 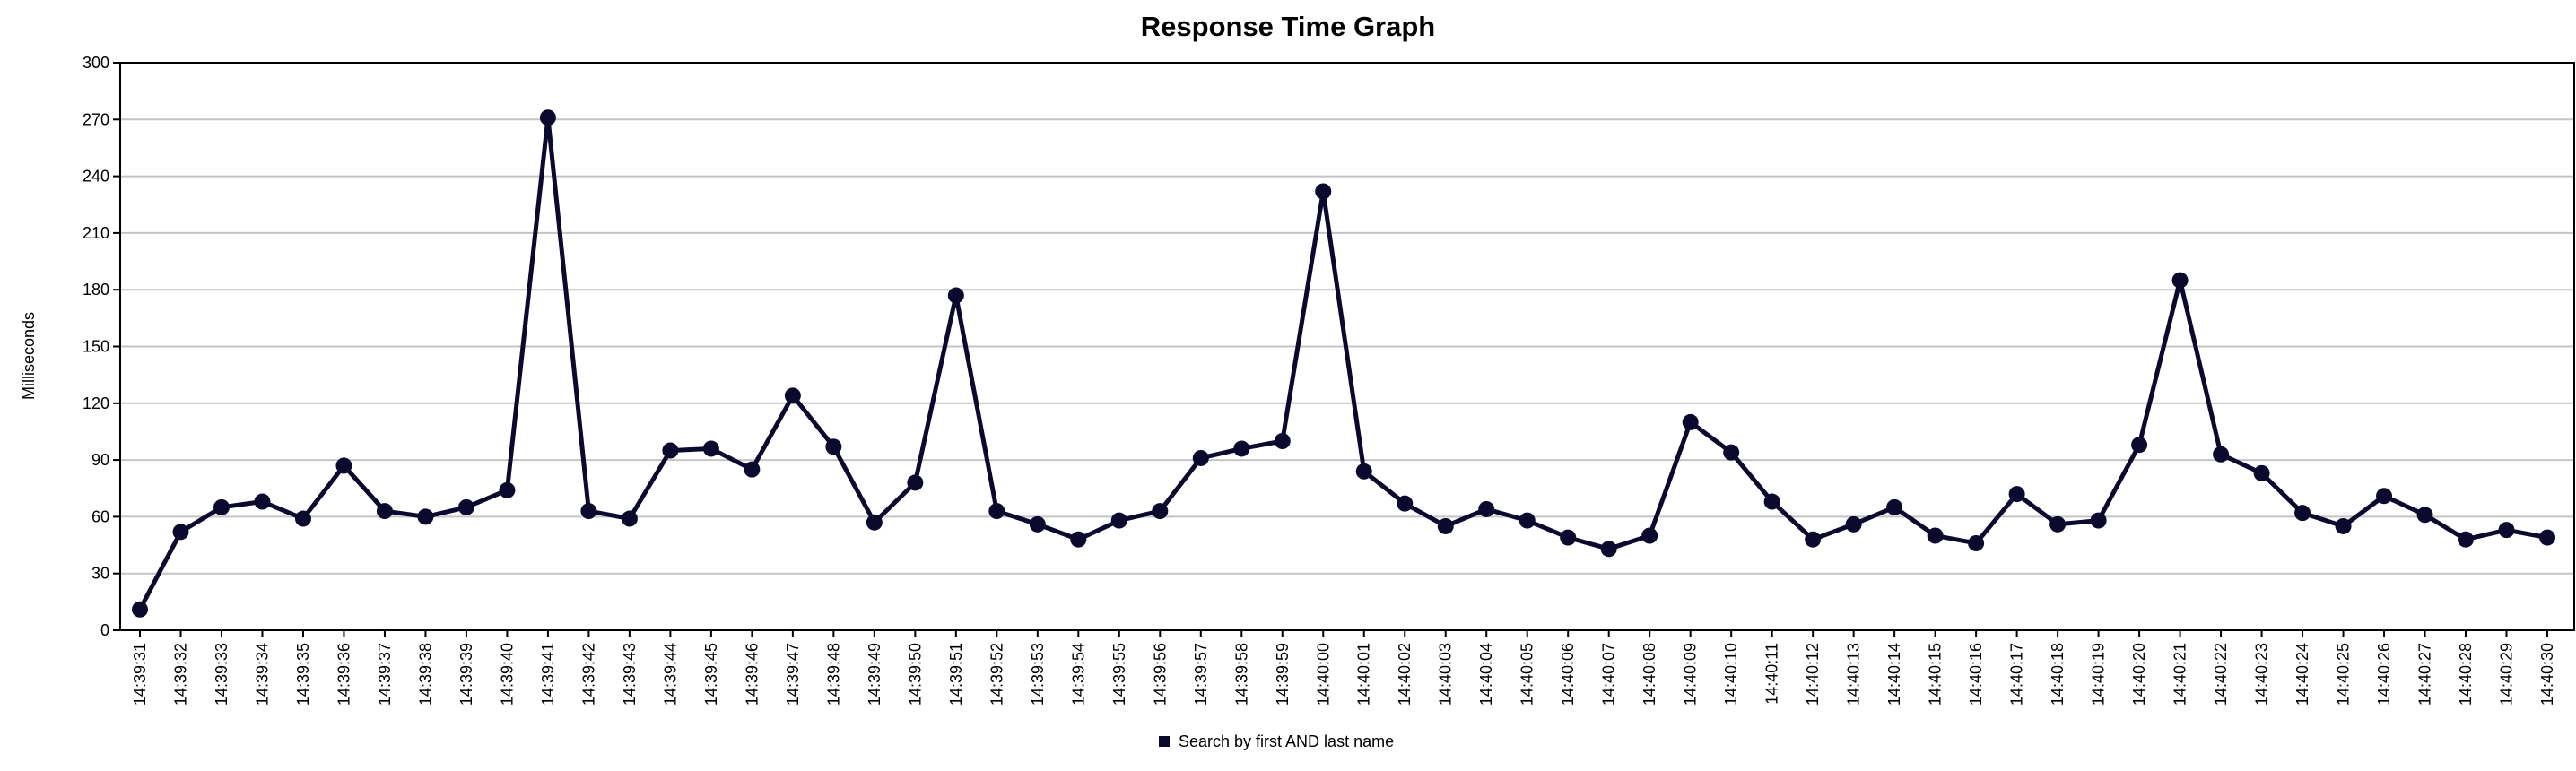 What do you see at coordinates (1691, 674) in the screenshot?
I see `x-tick-label: 14:40:09` at bounding box center [1691, 674].